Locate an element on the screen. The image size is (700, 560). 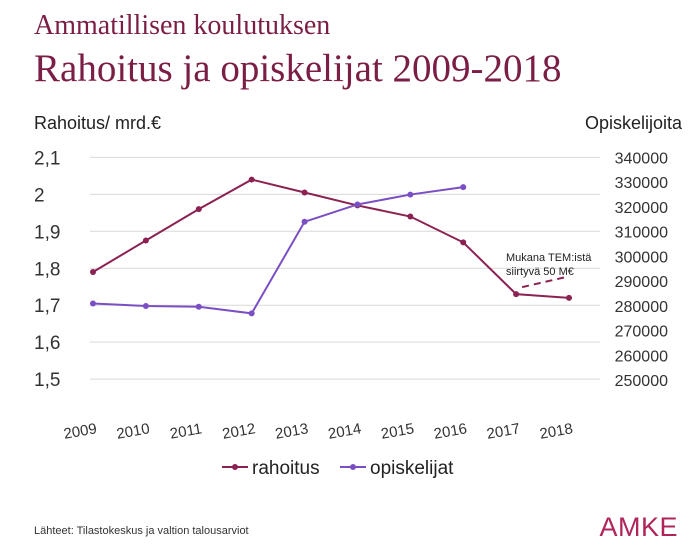
legend-marker-opiskelijat is located at coordinates (353, 467).